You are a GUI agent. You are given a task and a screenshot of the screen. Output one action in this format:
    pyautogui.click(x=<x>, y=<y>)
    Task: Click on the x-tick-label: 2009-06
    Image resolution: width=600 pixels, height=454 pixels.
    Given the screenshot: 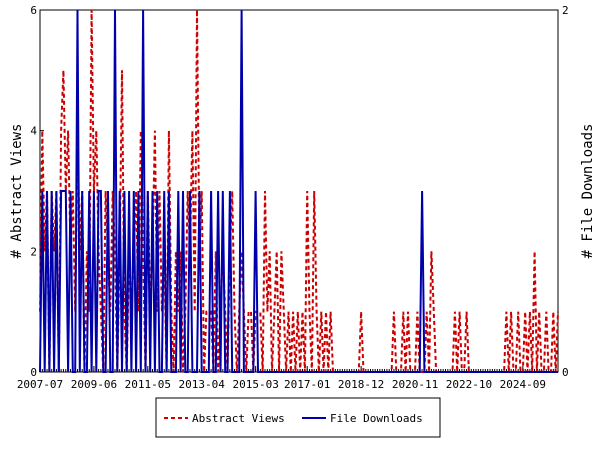 What is the action you would take?
    pyautogui.click(x=94, y=384)
    